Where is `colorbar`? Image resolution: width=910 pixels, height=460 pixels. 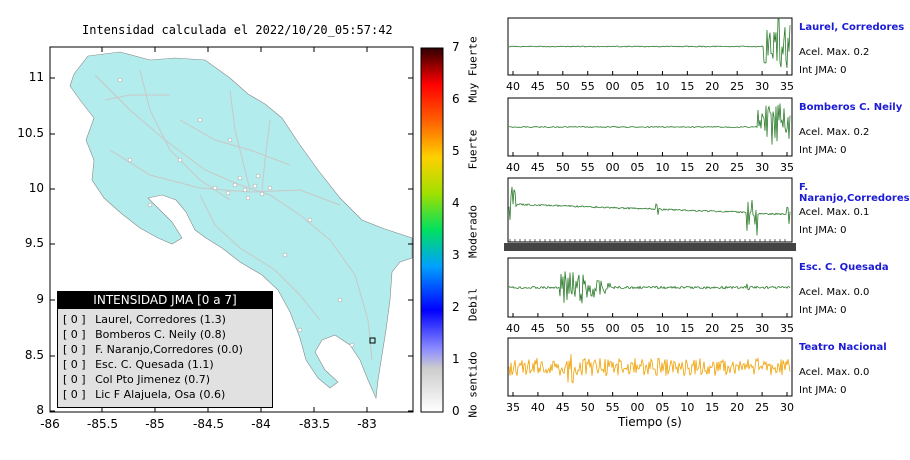
colorbar is located at coordinates (432, 230).